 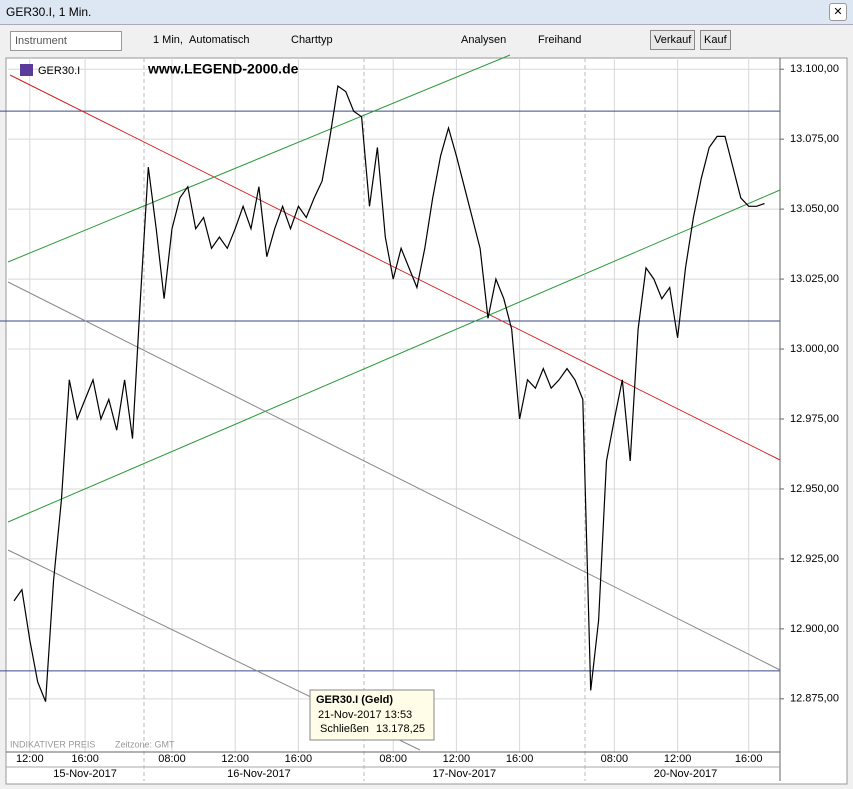 I want to click on instrument-input: Instrument, so click(x=66, y=41).